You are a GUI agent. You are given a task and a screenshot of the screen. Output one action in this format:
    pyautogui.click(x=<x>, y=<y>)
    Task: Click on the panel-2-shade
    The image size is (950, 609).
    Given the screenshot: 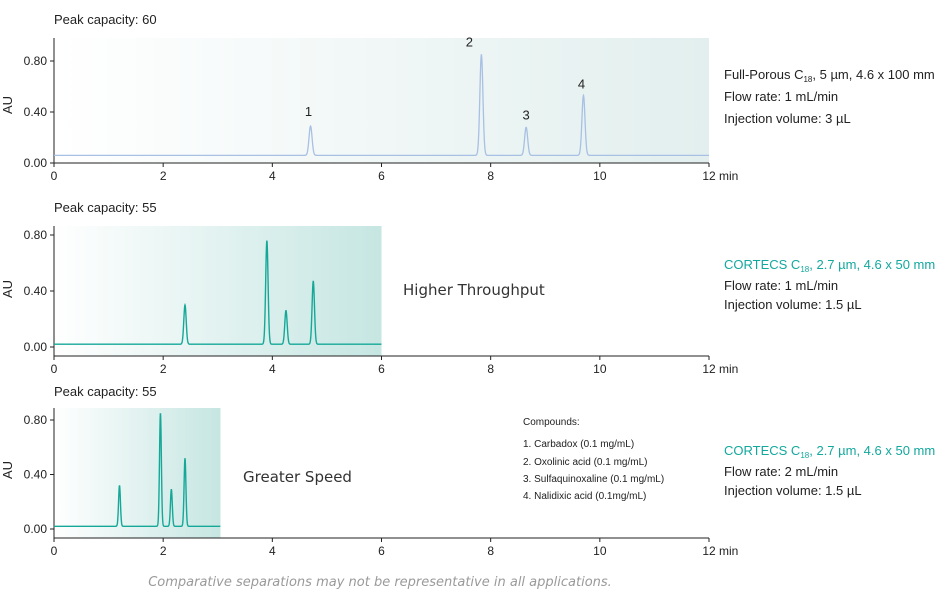 What is the action you would take?
    pyautogui.click(x=218, y=291)
    